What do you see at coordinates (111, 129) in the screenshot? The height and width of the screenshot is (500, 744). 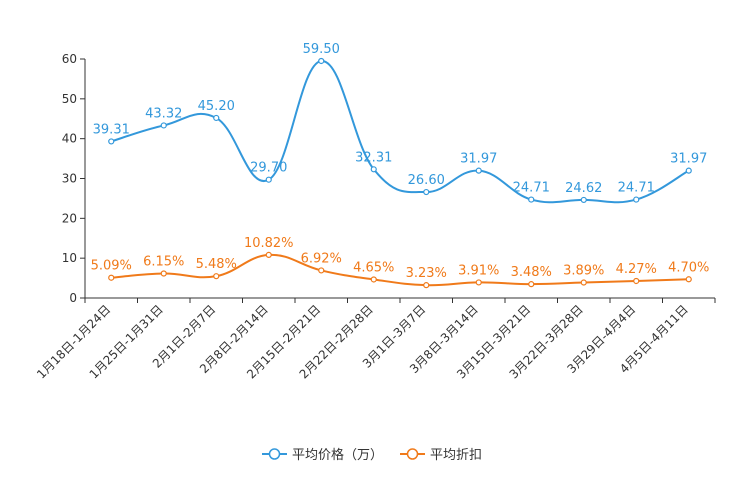 I see `series-0-data-label: 39.31` at bounding box center [111, 129].